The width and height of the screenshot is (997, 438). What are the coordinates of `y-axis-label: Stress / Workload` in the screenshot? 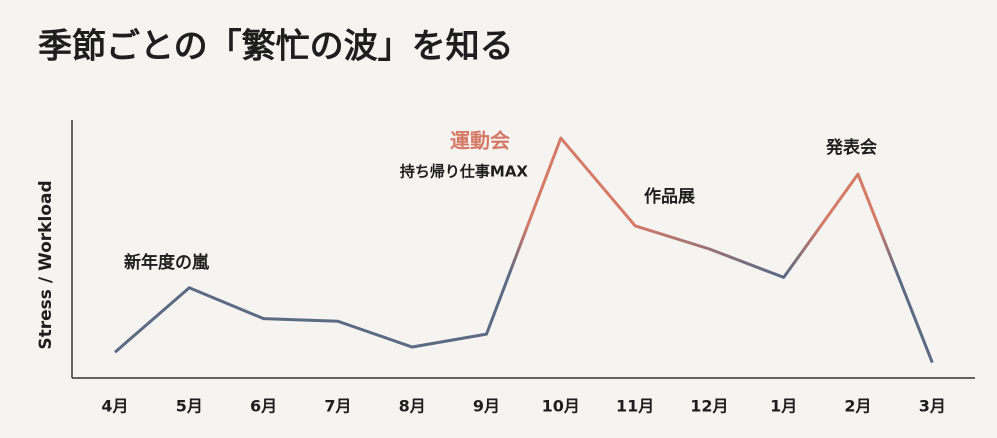 It's located at (46, 264).